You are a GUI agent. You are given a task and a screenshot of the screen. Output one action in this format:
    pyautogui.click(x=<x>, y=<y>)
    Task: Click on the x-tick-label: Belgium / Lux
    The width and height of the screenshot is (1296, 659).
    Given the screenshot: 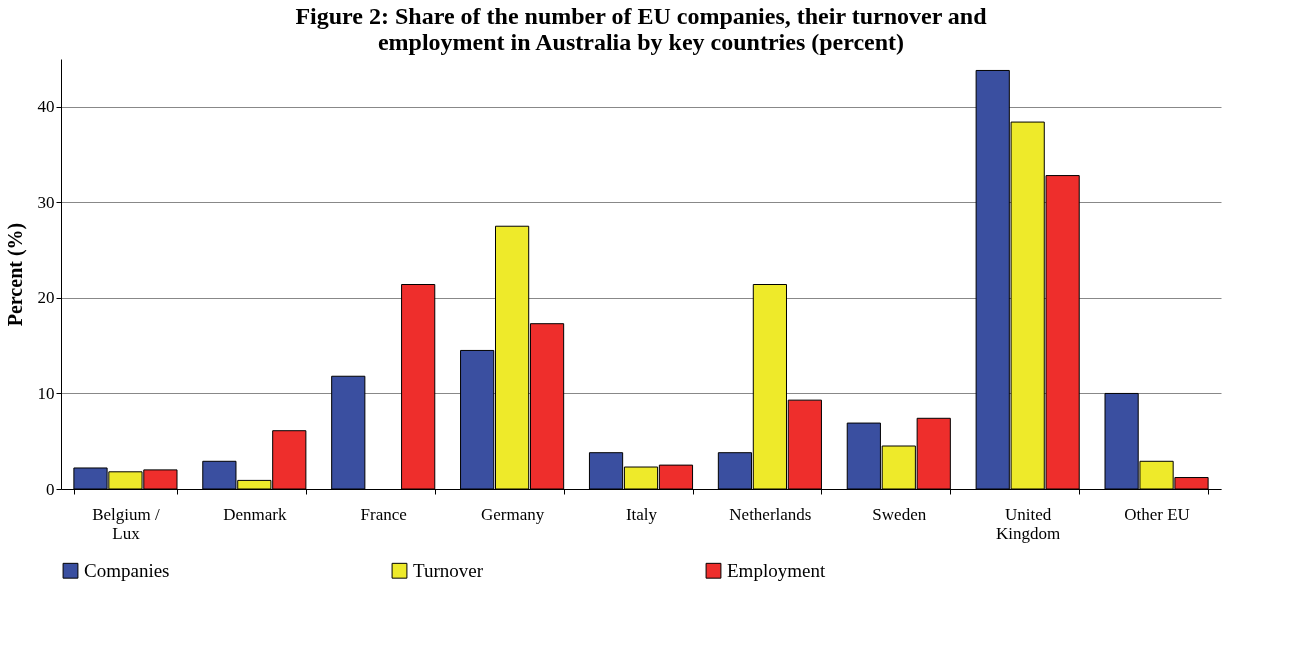 What is the action you would take?
    pyautogui.click(x=126, y=523)
    